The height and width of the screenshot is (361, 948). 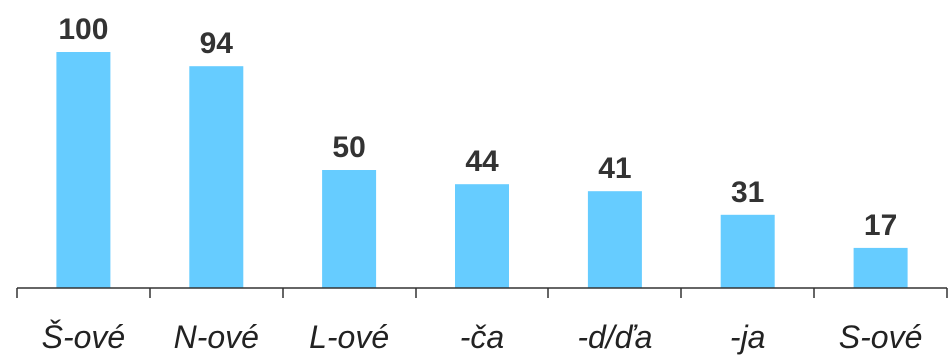 What do you see at coordinates (349, 337) in the screenshot?
I see `category-label: L-ové` at bounding box center [349, 337].